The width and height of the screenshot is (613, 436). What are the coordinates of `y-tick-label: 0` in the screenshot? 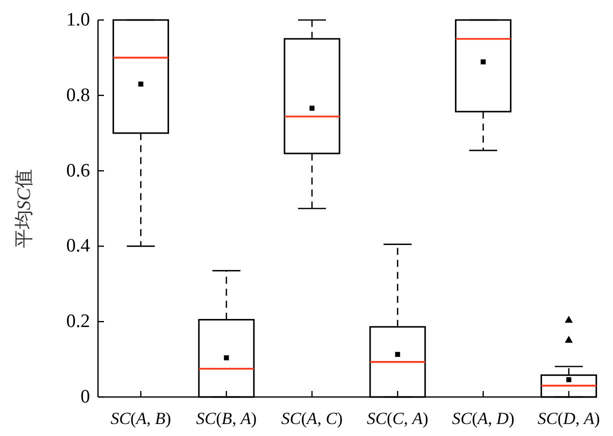 It's located at (85, 397).